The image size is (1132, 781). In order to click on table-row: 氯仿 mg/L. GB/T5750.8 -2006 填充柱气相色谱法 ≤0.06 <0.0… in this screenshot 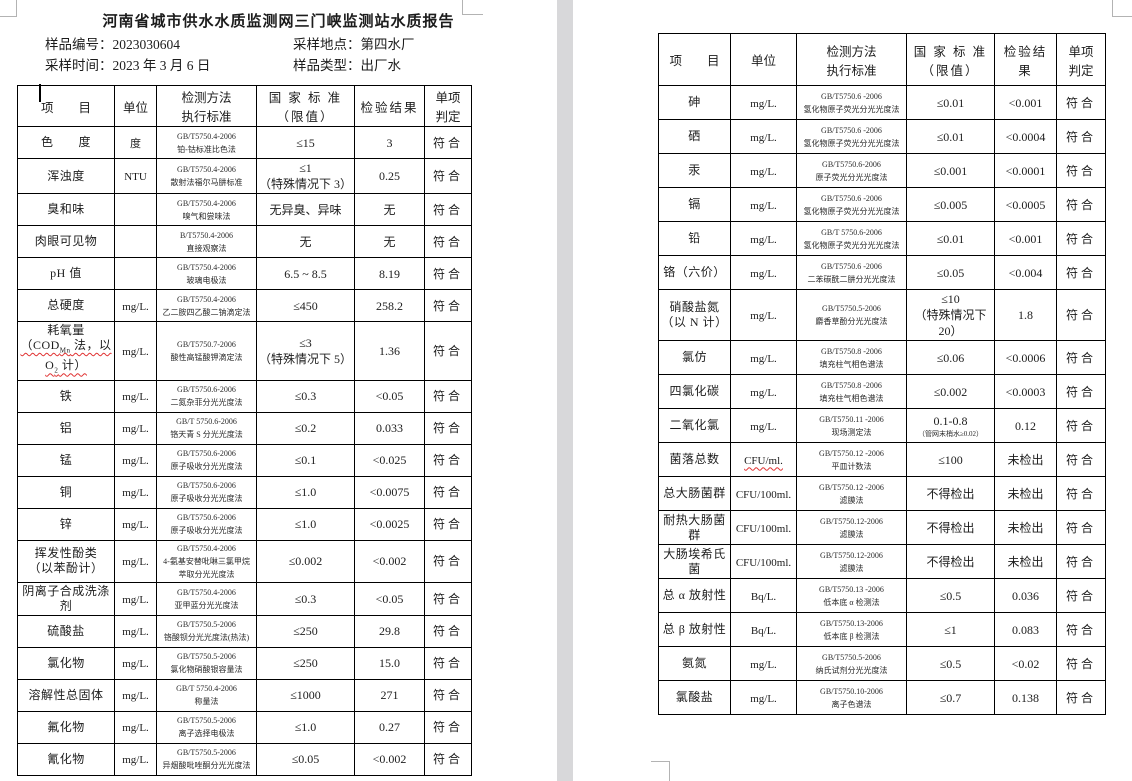, I will do `click(882, 357)`.